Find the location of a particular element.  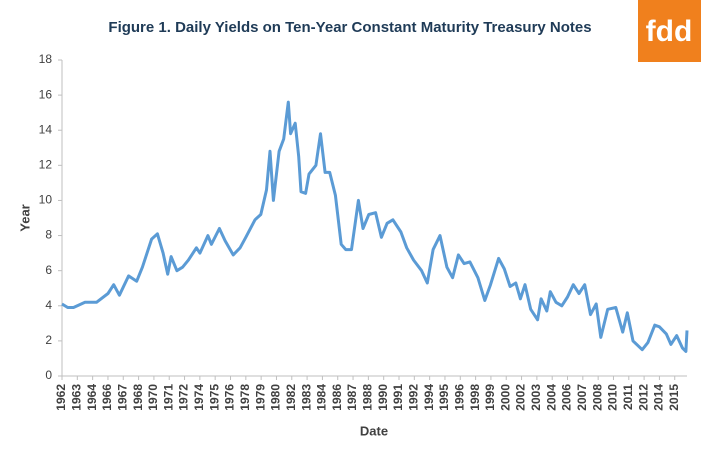

x-tick-label: 1999 is located at coordinates (490, 397).